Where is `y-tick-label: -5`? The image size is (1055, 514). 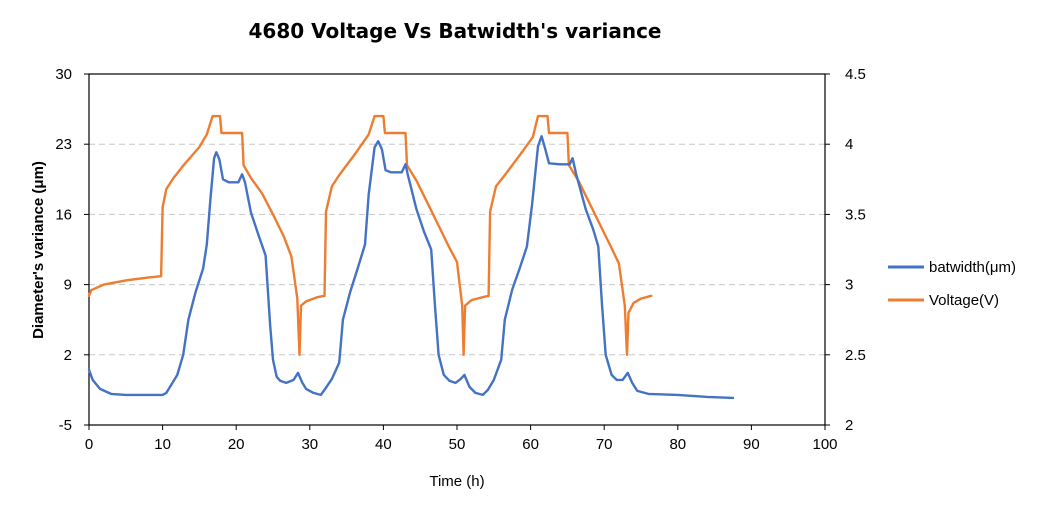
y-tick-label: -5 is located at coordinates (65, 425).